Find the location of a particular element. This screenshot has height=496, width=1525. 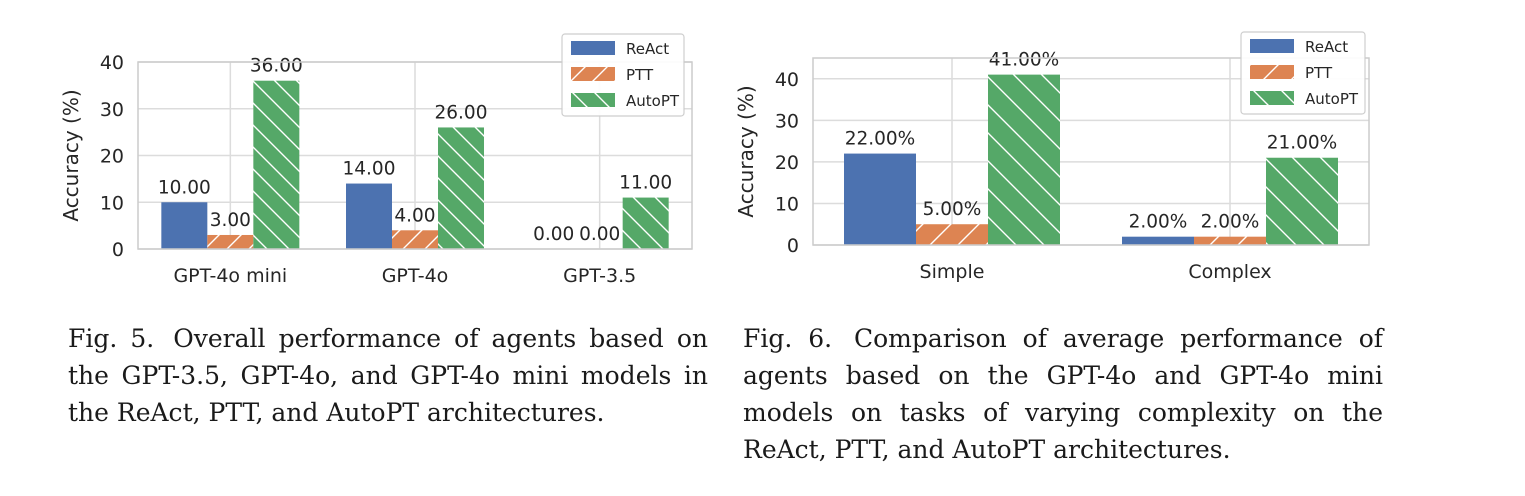

bar-value-label: 22.00% is located at coordinates (880, 139).